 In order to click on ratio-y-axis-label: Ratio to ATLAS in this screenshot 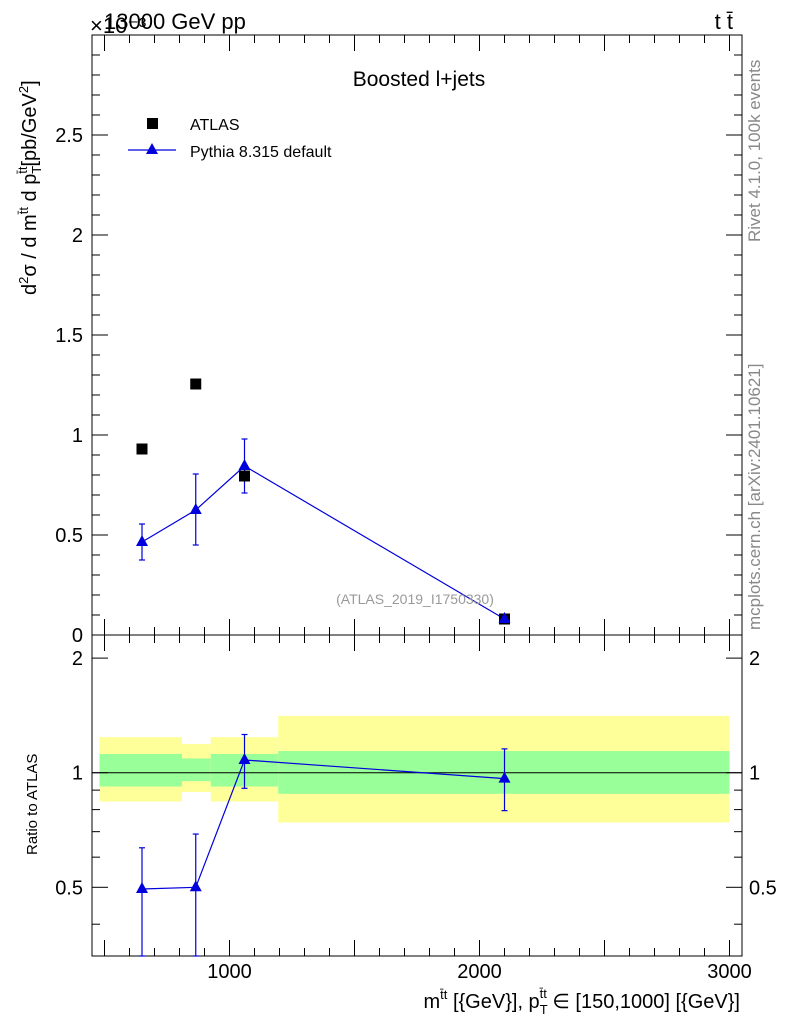, I will do `click(32, 804)`.